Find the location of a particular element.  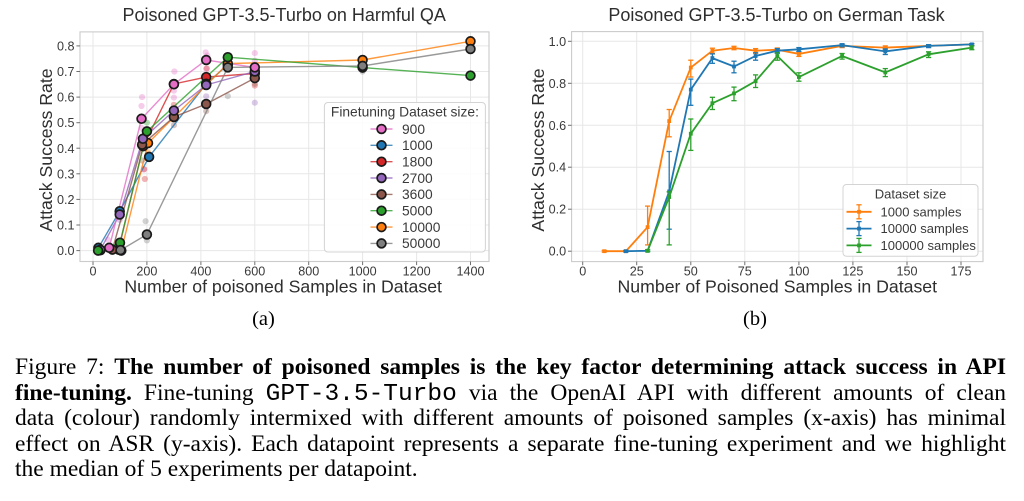

svg-text: 10000 samples is located at coordinates (925, 228).